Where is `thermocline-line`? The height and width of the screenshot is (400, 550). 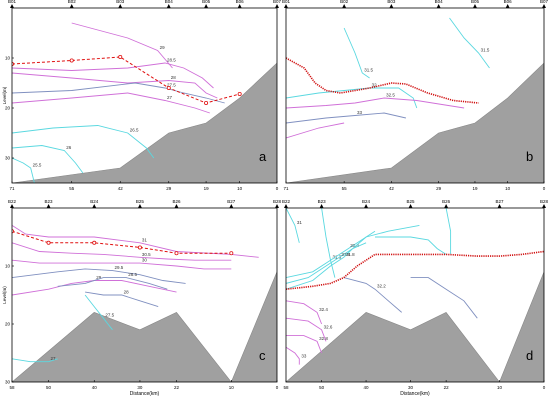 thermocline-line is located at coordinates (126, 80).